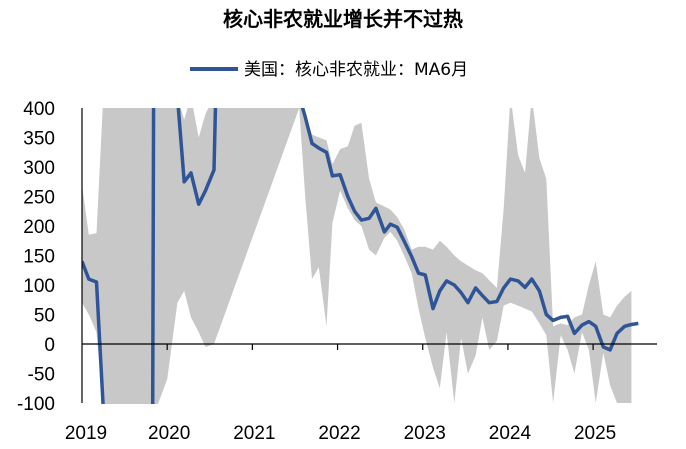 The height and width of the screenshot is (449, 686). I want to click on x-tick-label: 2022, so click(339, 433).